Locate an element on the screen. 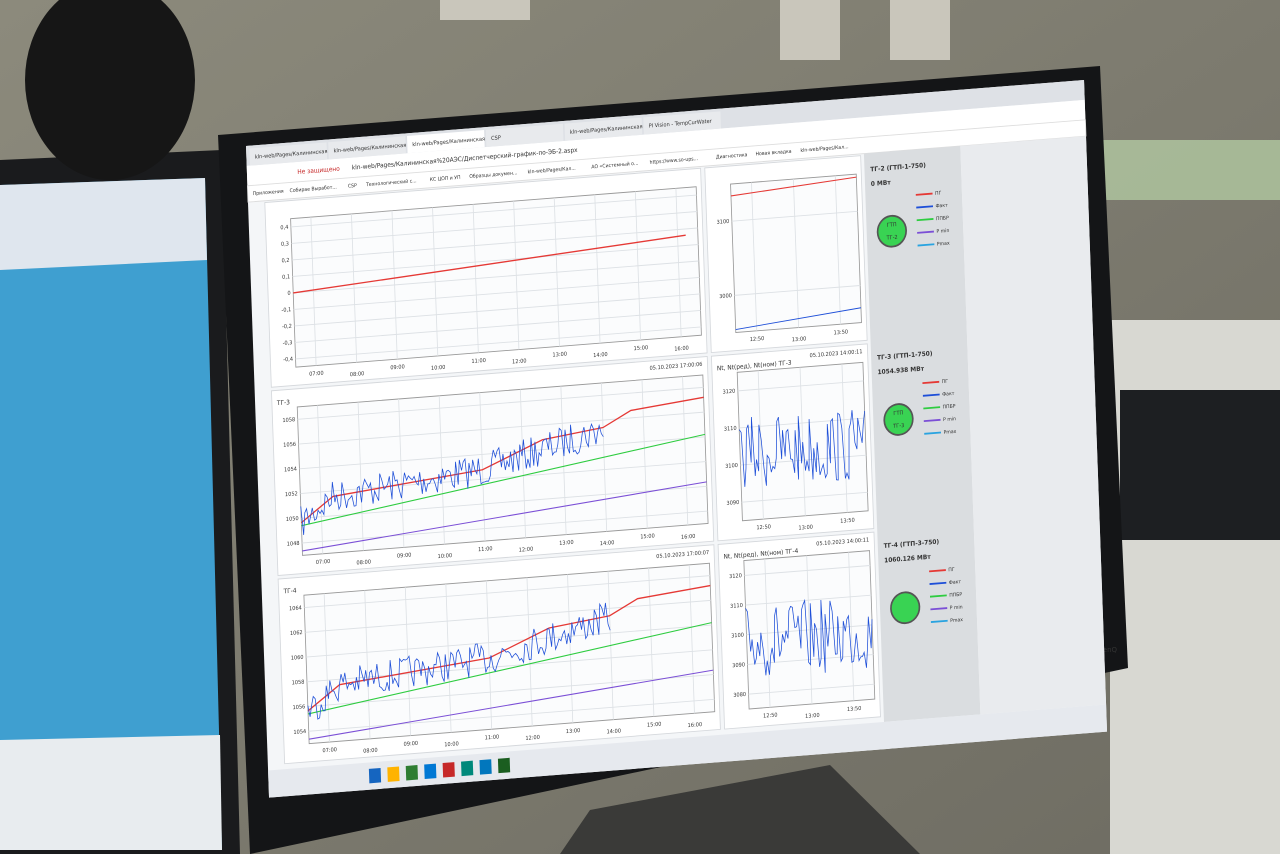 The height and width of the screenshot is (854, 1280). bookmark: КС ЦОП и УП is located at coordinates (445, 179).